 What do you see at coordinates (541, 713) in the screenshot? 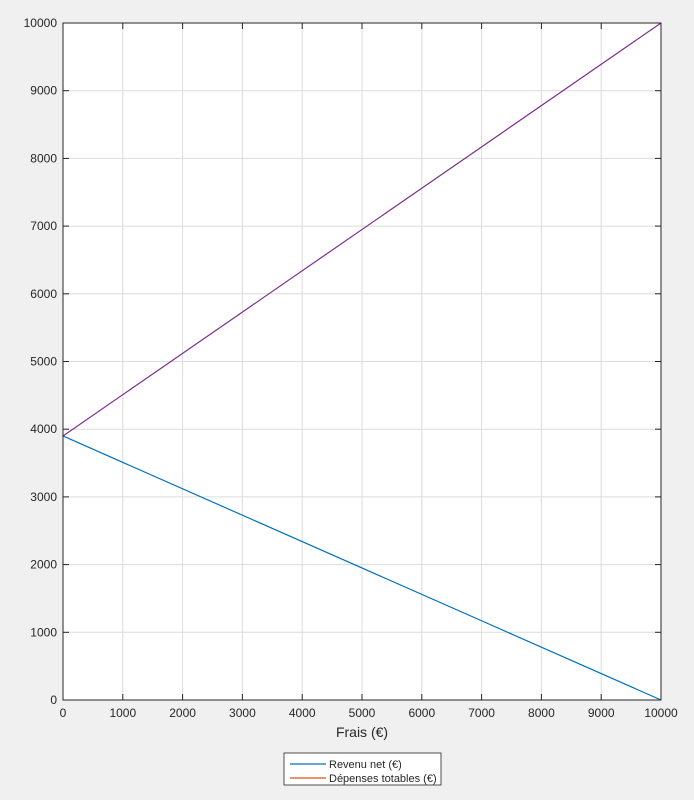
I see `x-tick-label: 8000` at bounding box center [541, 713].